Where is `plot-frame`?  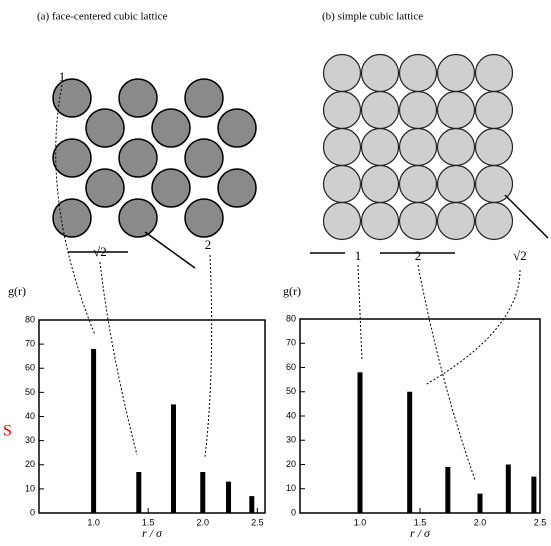
plot-frame is located at coordinates (152, 416).